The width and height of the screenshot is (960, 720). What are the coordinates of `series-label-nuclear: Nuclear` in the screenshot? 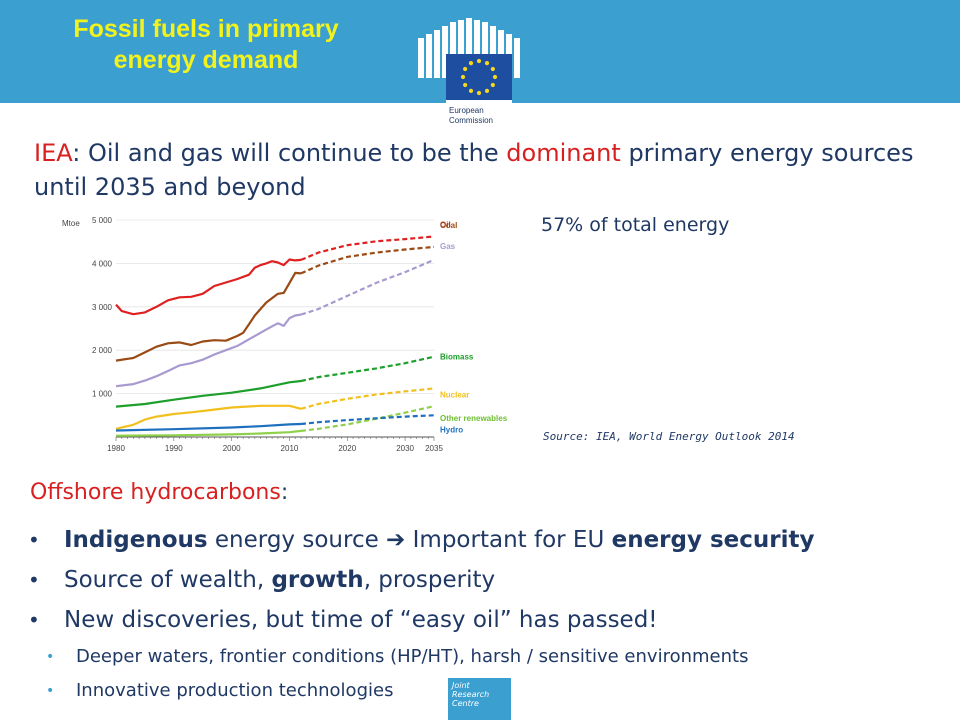 It's located at (454, 394).